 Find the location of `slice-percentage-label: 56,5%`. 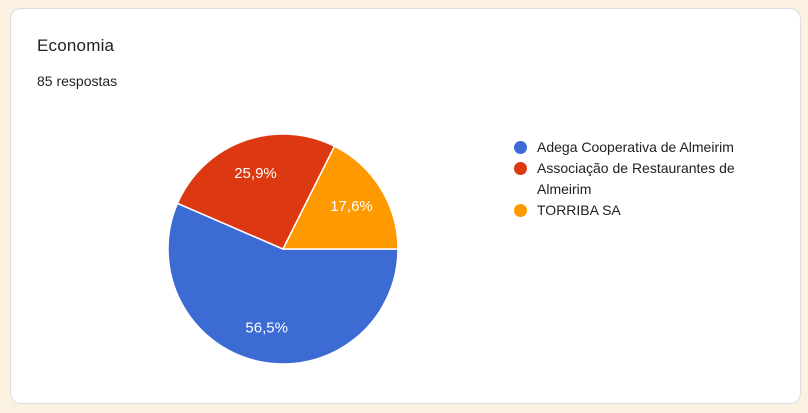

slice-percentage-label: 56,5% is located at coordinates (266, 327).